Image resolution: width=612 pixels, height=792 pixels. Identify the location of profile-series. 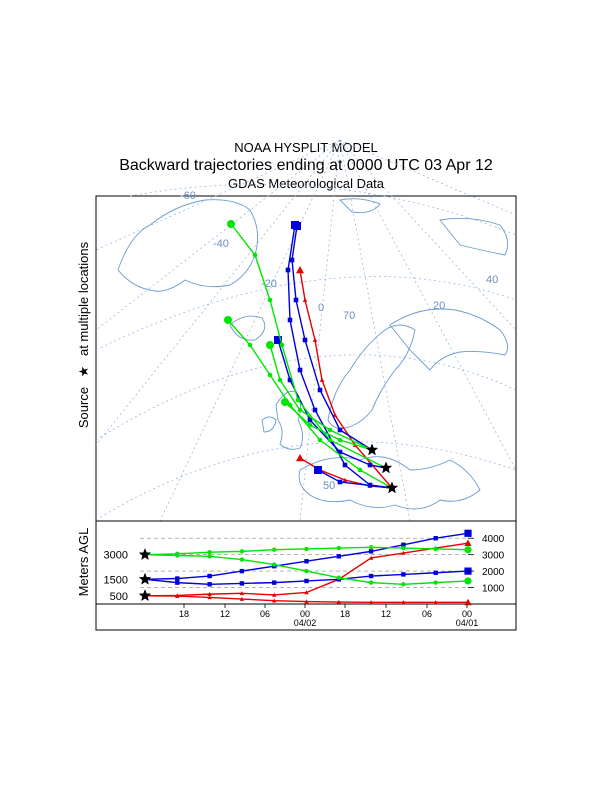
(305, 567).